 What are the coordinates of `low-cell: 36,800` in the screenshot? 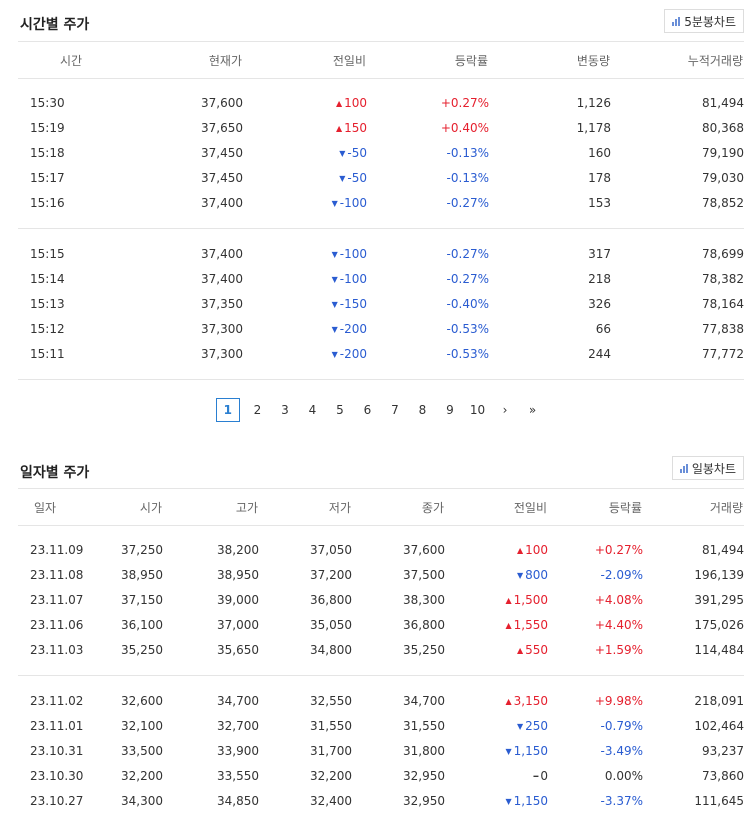 It's located at (331, 599).